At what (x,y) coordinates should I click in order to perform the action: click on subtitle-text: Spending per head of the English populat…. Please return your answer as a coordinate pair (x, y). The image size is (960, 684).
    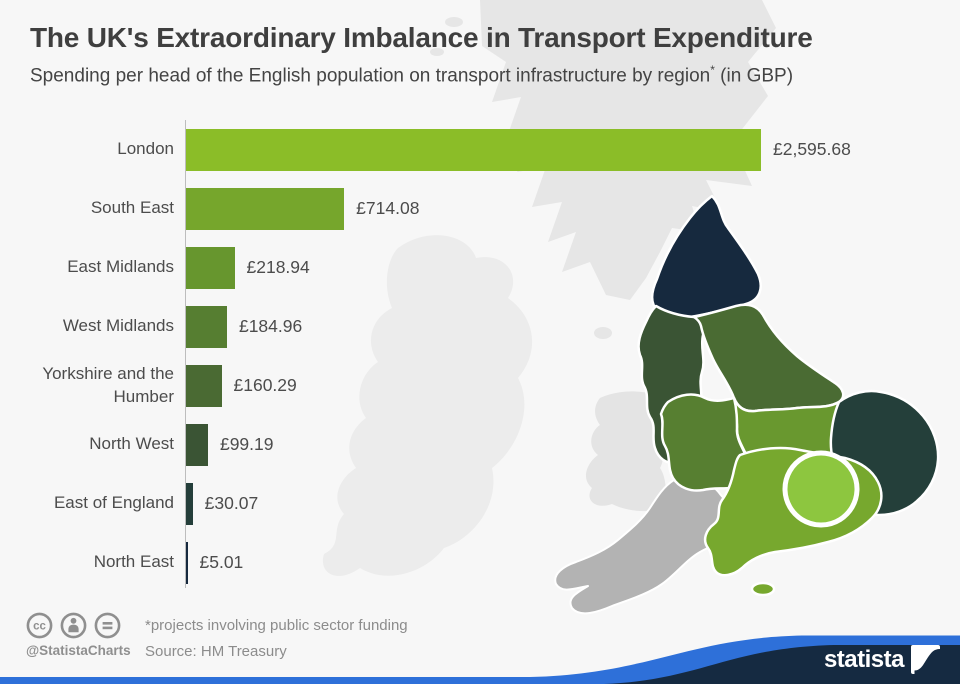
    Looking at the image, I should click on (370, 76).